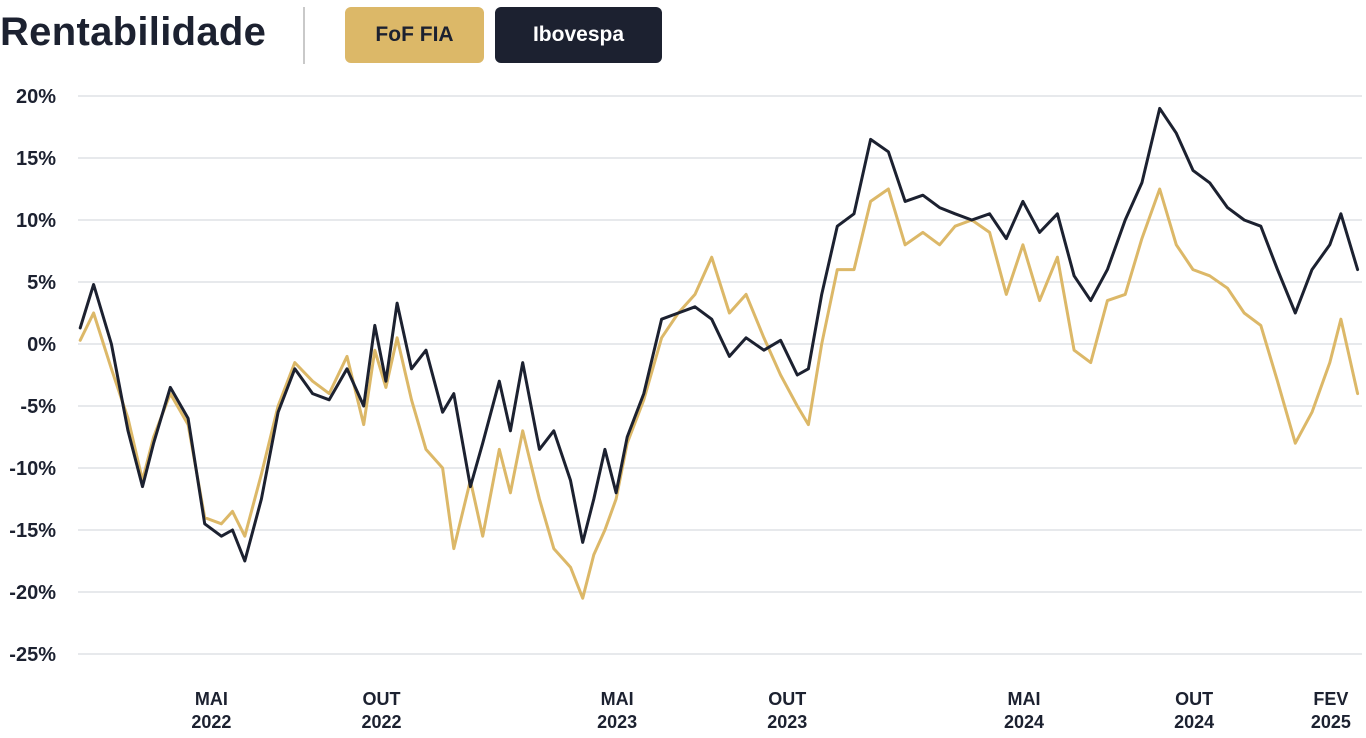  Describe the element at coordinates (211, 710) in the screenshot. I see `x-tick-label: MAI 2022` at that location.